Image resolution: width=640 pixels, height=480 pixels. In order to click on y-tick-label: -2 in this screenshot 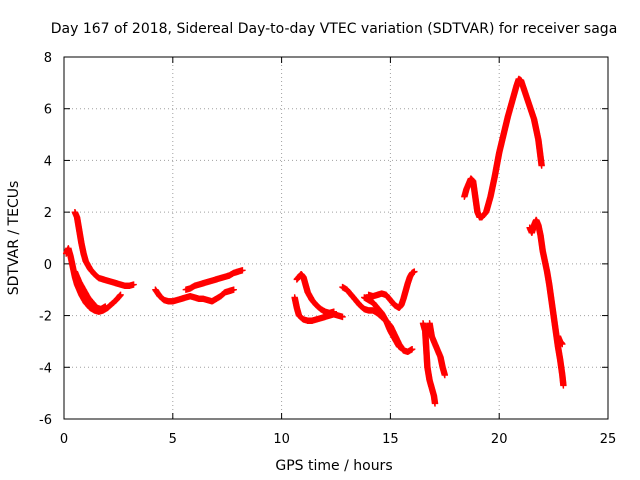, I will do `click(45, 317)`.